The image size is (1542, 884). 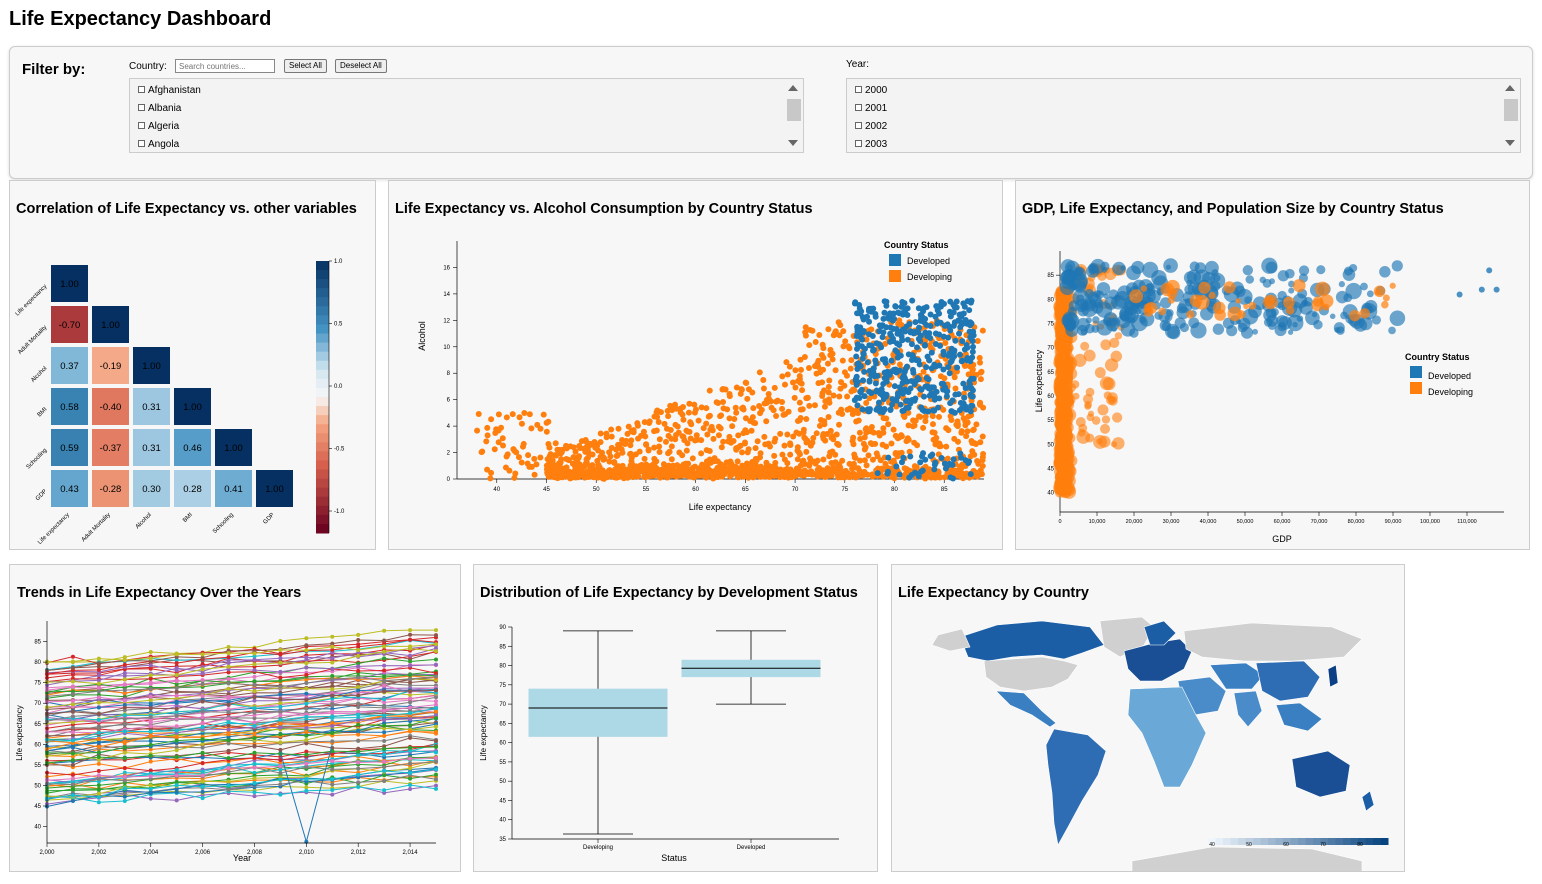 What do you see at coordinates (446, 348) in the screenshot?
I see `y-tick-label: 10` at bounding box center [446, 348].